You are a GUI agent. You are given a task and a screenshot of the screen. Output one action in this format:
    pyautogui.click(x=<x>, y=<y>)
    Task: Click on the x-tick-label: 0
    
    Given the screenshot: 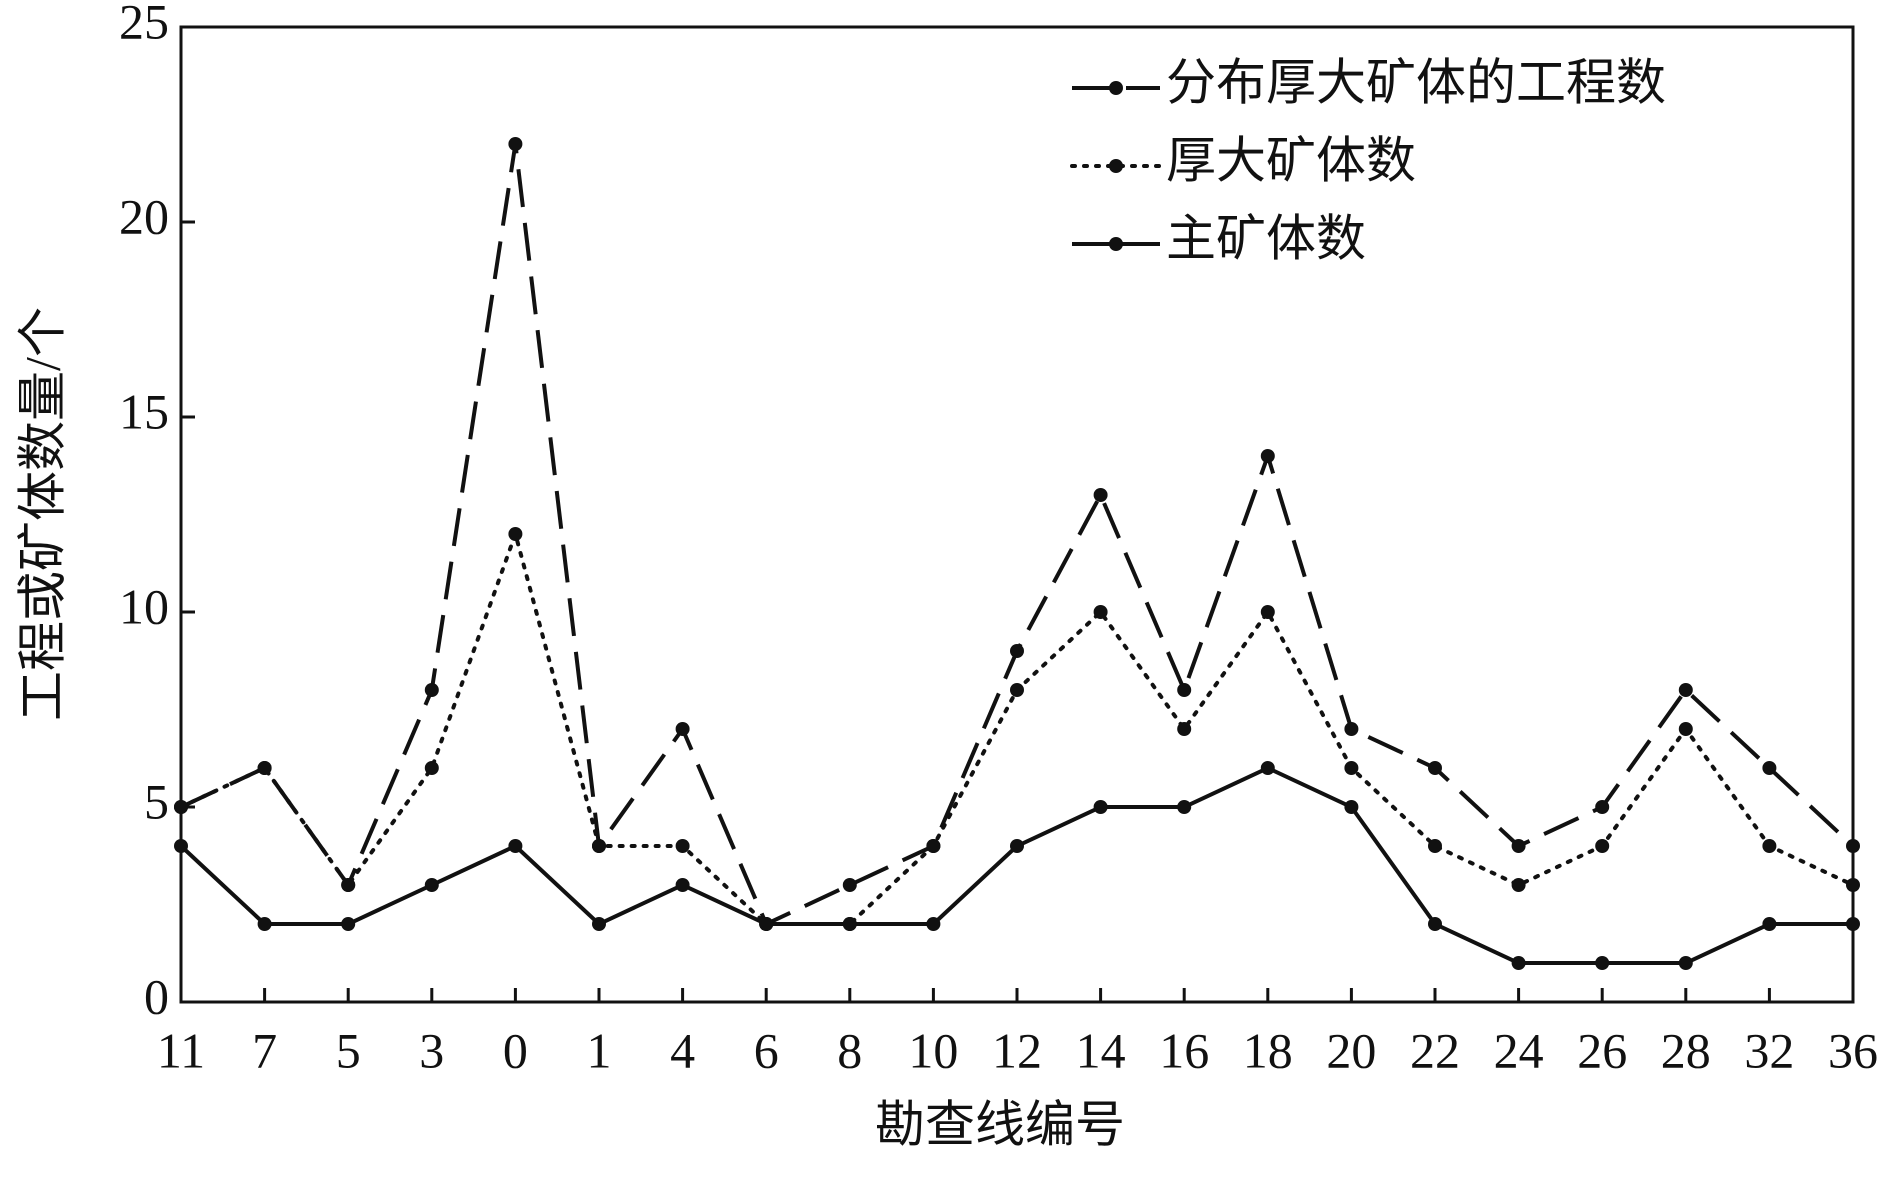 What is the action you would take?
    pyautogui.click(x=515, y=1050)
    